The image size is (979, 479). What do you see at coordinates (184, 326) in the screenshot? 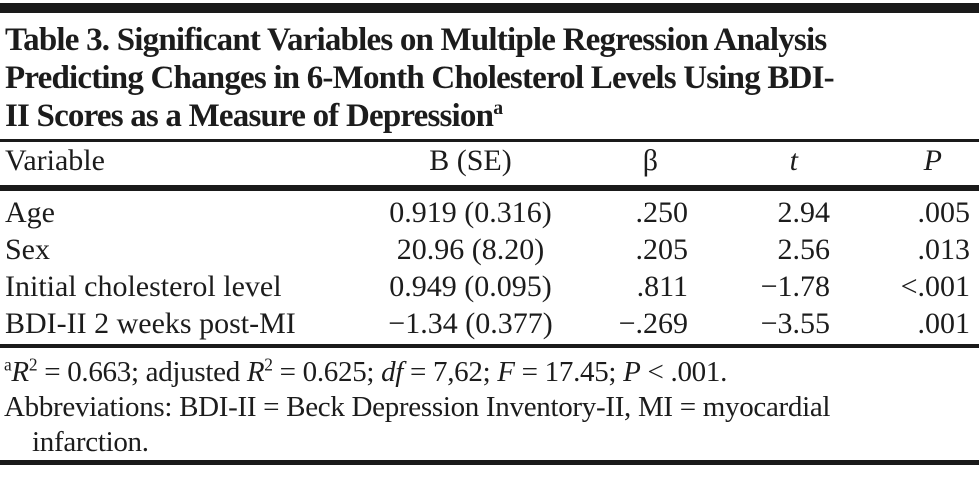
I see `cell-variable: BDI-II 2 weeks post-MI` at bounding box center [184, 326].